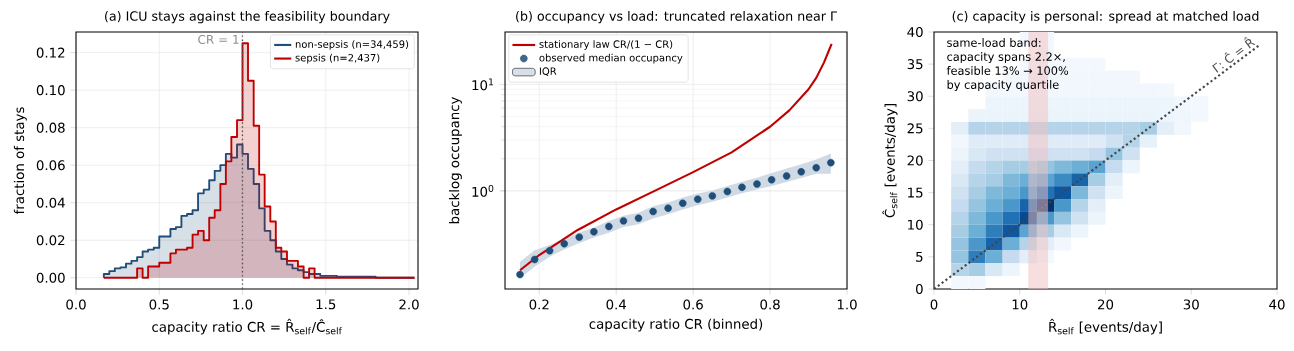  Describe the element at coordinates (247, 326) in the screenshot. I see `x-axis-title: capacity ratio CR = R̂$_{self}$/Ĉ$_{self}$` at that location.